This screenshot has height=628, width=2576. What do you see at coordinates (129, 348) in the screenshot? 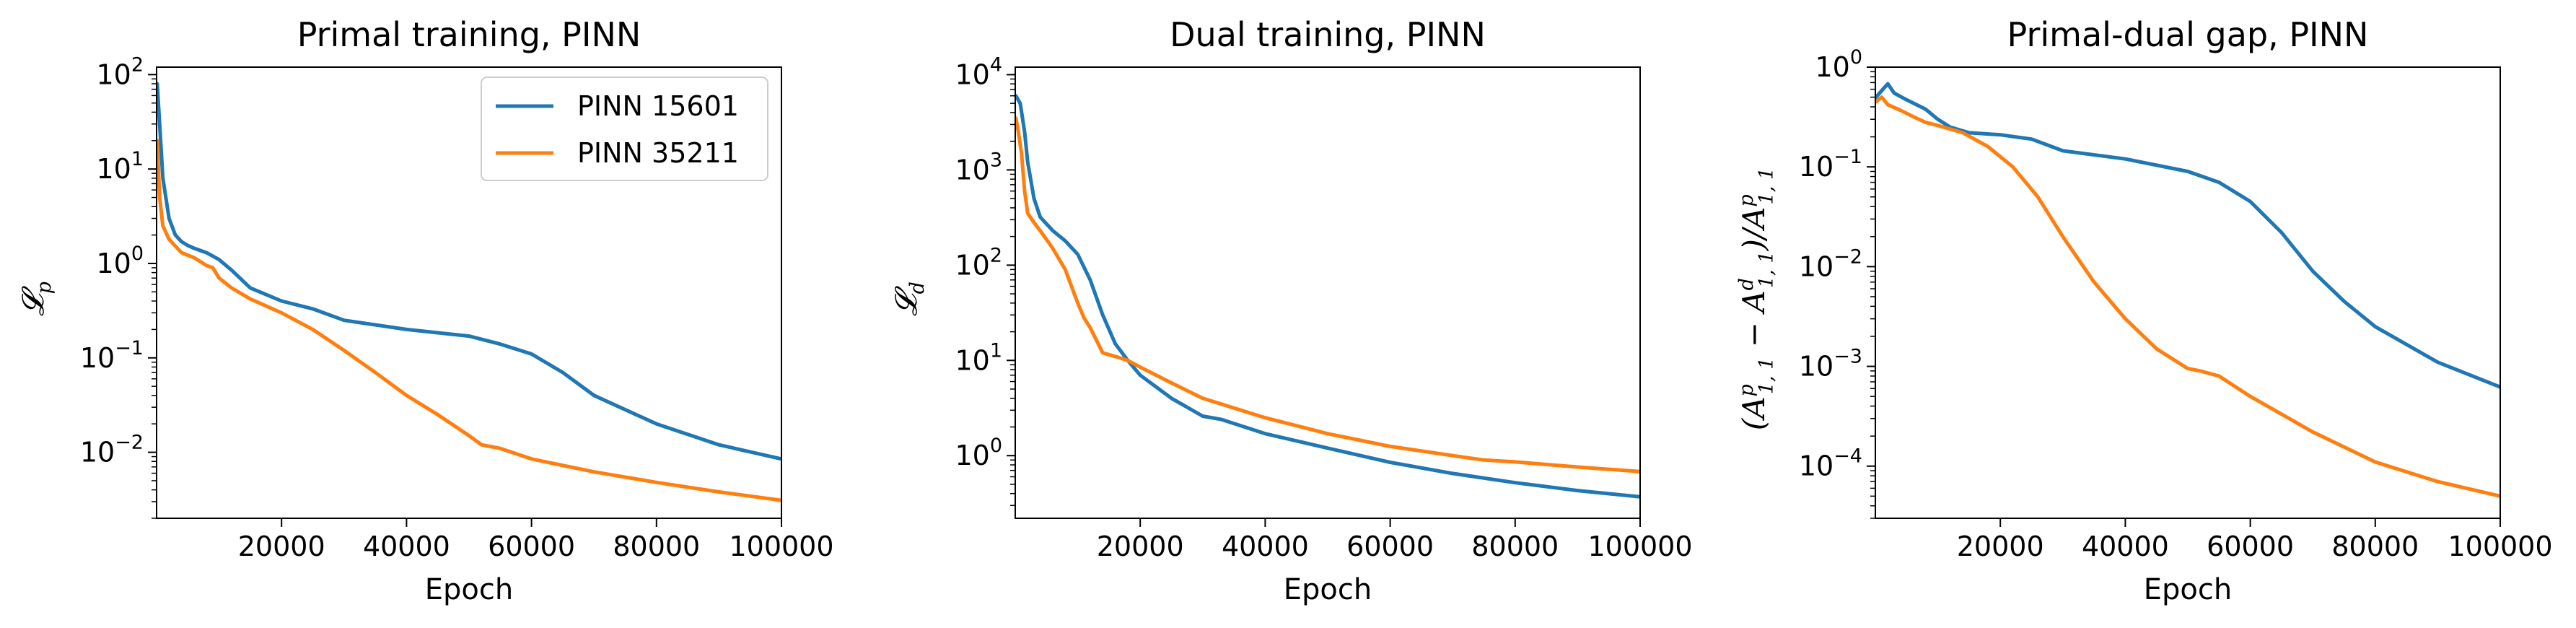
I see `y-tick-label-exponent: −1` at bounding box center [129, 348].